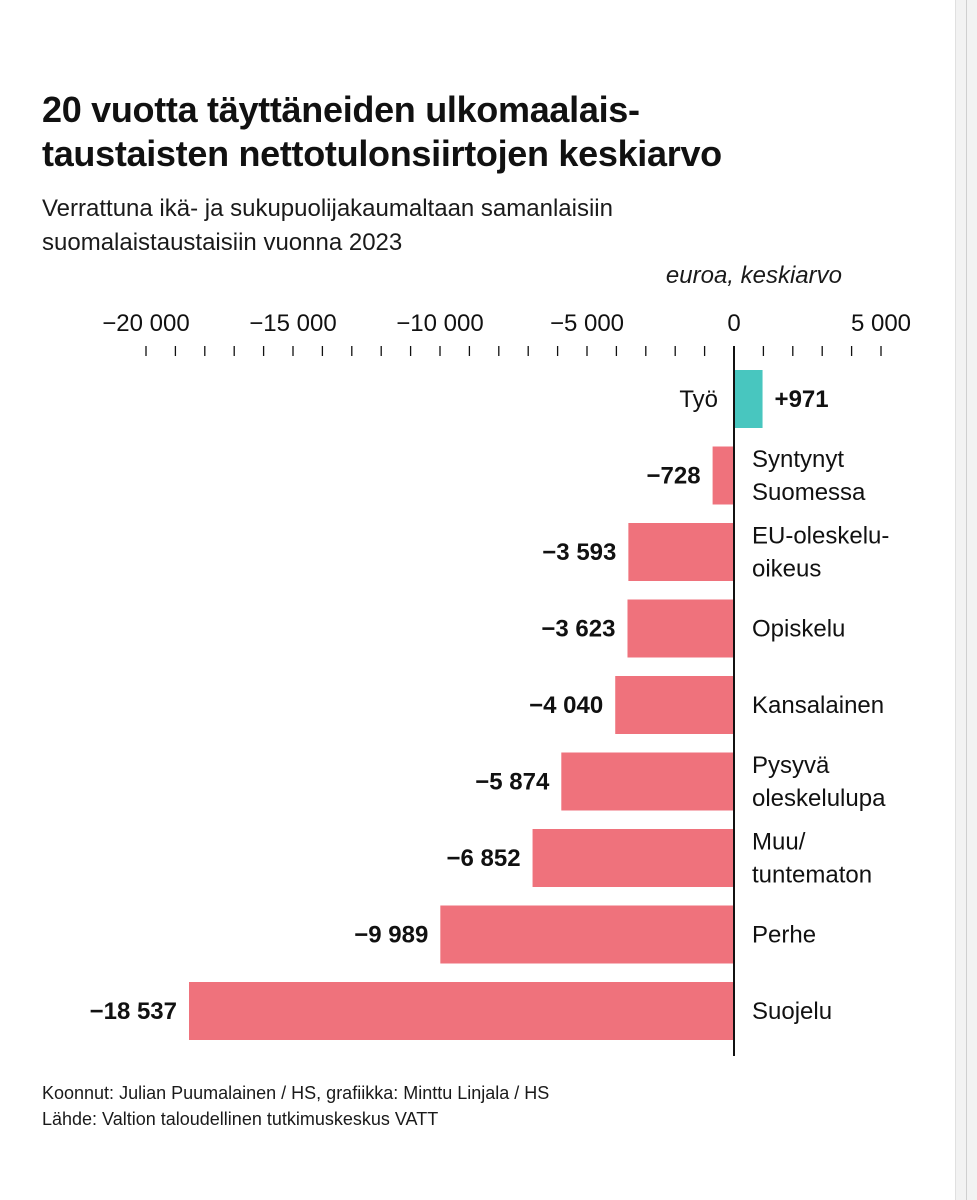  What do you see at coordinates (587, 323) in the screenshot?
I see `x-tick-label: −5 000` at bounding box center [587, 323].